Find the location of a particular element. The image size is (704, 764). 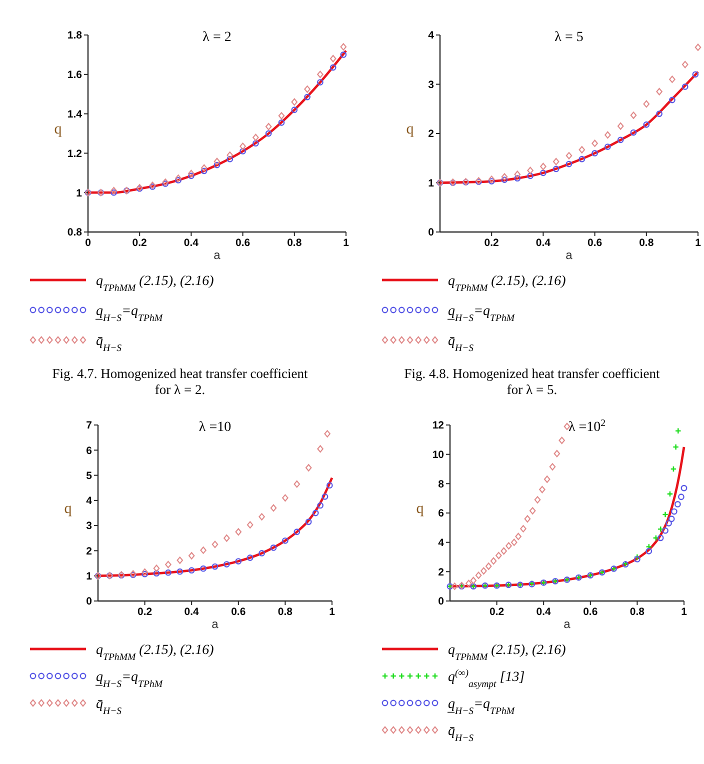

chart-title: λ = 2 is located at coordinates (217, 37).